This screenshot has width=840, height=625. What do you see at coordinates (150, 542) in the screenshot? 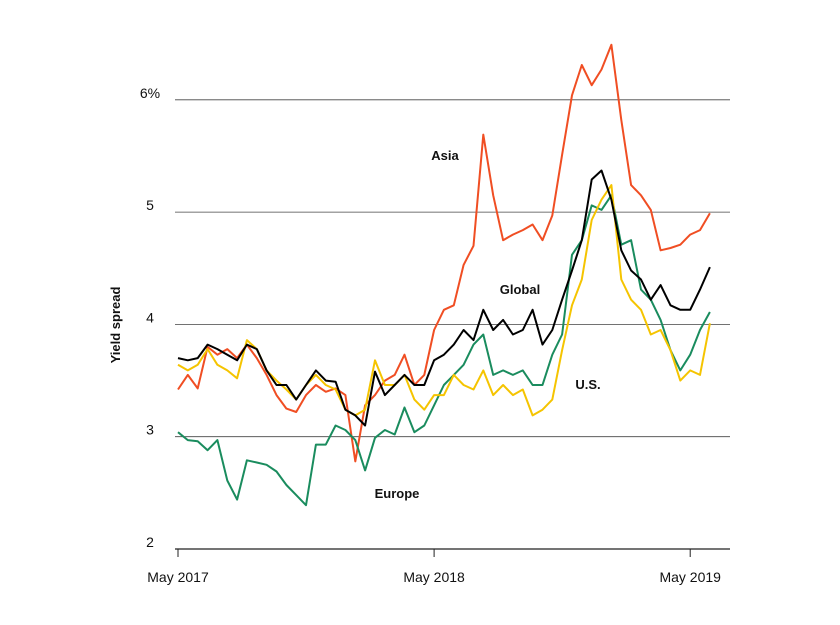
I see `y-tick-label: 2` at bounding box center [150, 542].